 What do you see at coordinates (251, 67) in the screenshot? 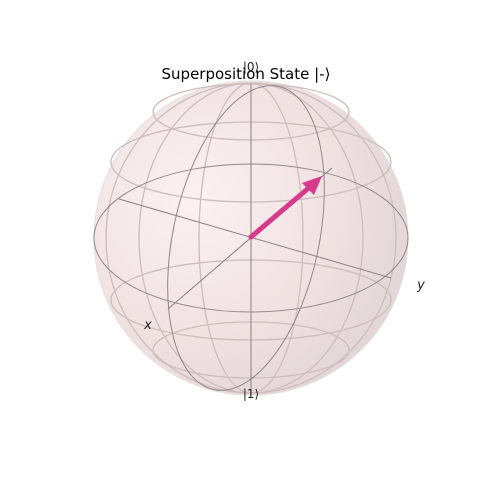
I see `ket-zero-label: |0⟩` at bounding box center [251, 67].